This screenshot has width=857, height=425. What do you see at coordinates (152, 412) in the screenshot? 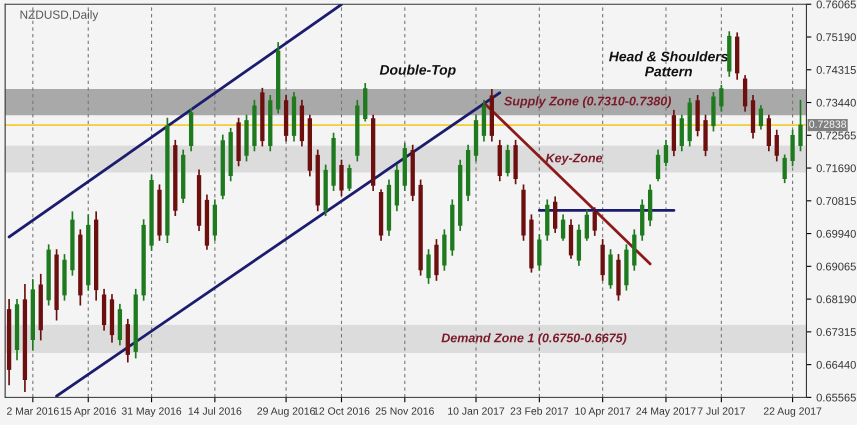
I see `x-tick-label: 31 May 2016` at bounding box center [152, 412].